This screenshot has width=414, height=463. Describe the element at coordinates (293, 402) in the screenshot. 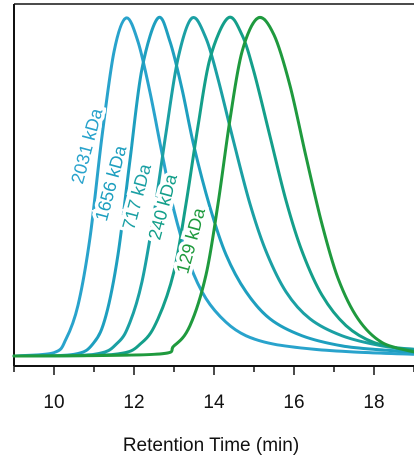

I see `x-tick-label: 16` at that location.